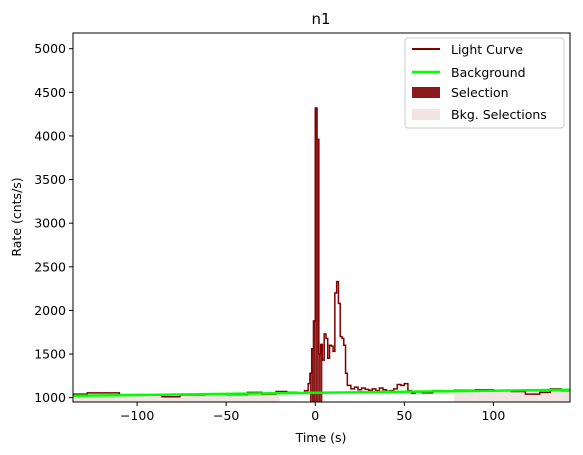  Describe the element at coordinates (321, 437) in the screenshot. I see `x-axis-label: Time (s)` at that location.